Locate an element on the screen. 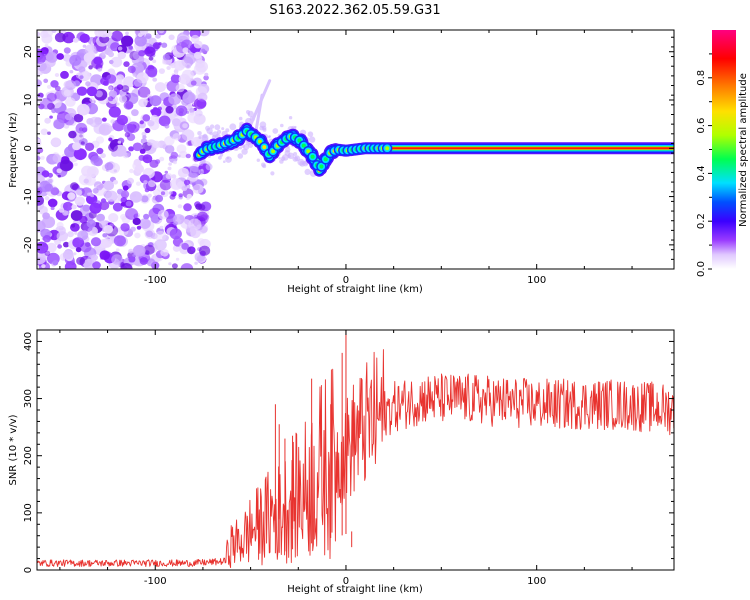 The height and width of the screenshot is (600, 750). noise-speckle-group is located at coordinates (124, 149).